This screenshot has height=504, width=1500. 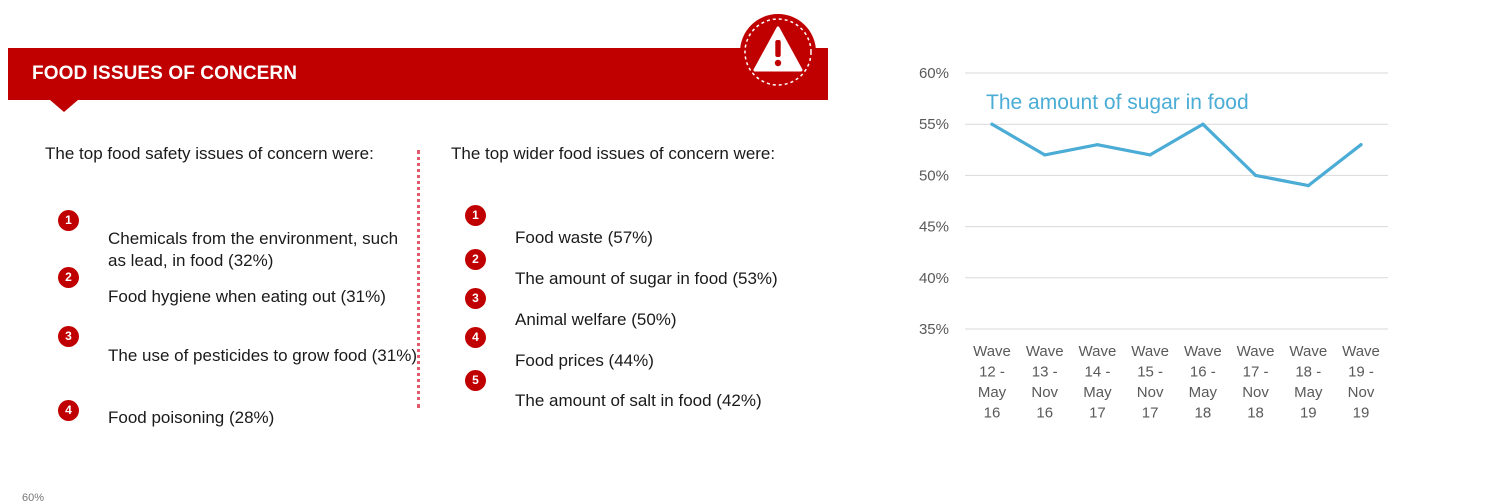 What do you see at coordinates (1203, 382) in the screenshot?
I see `x-tick-label: Wave 16 -May 18` at bounding box center [1203, 382].